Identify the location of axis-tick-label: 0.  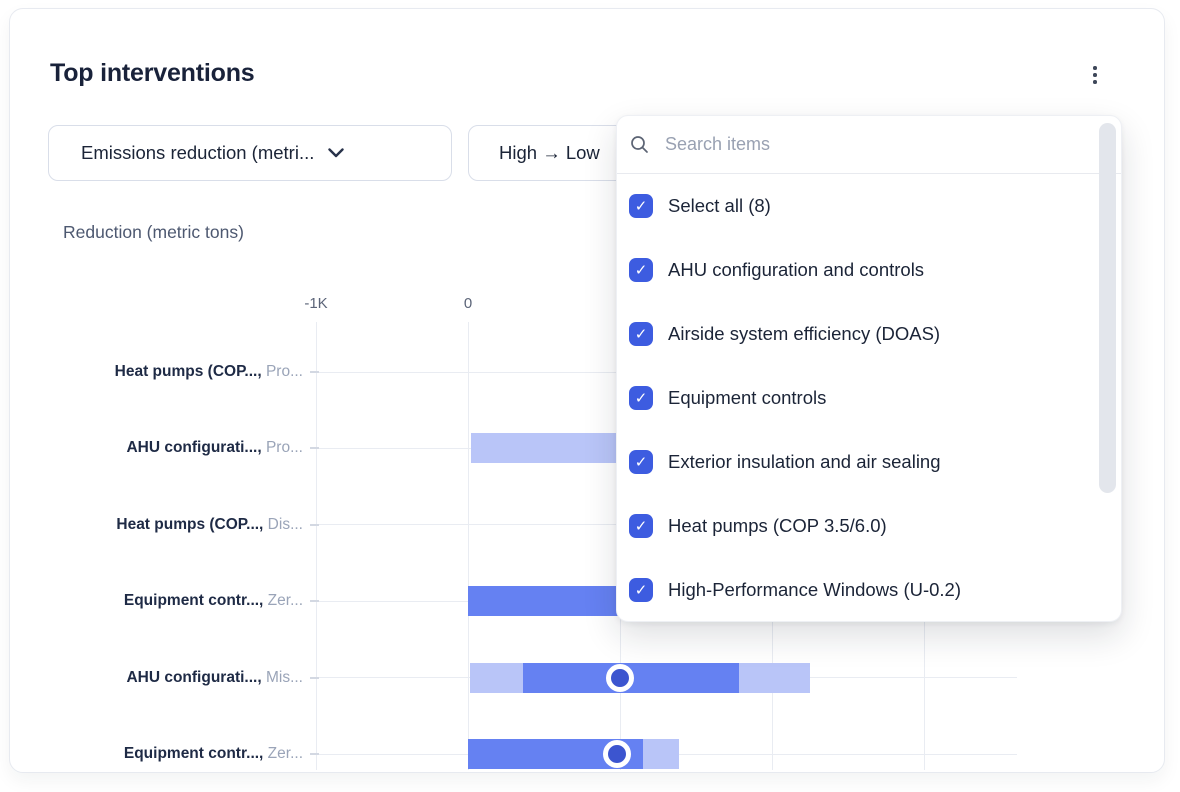
(468, 303).